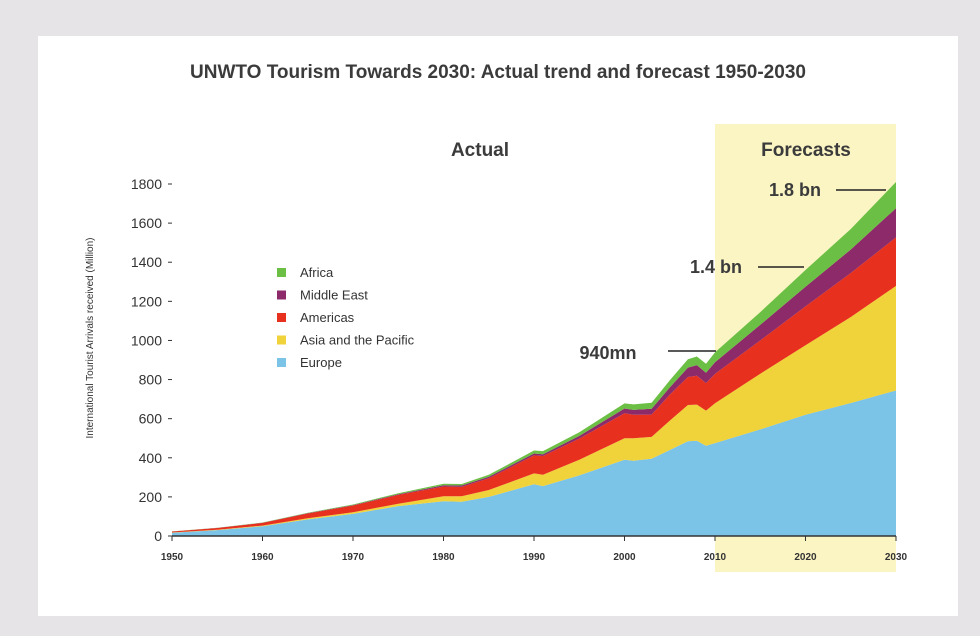 The width and height of the screenshot is (980, 636). What do you see at coordinates (480, 150) in the screenshot?
I see `actual-section-label: Actual` at bounding box center [480, 150].